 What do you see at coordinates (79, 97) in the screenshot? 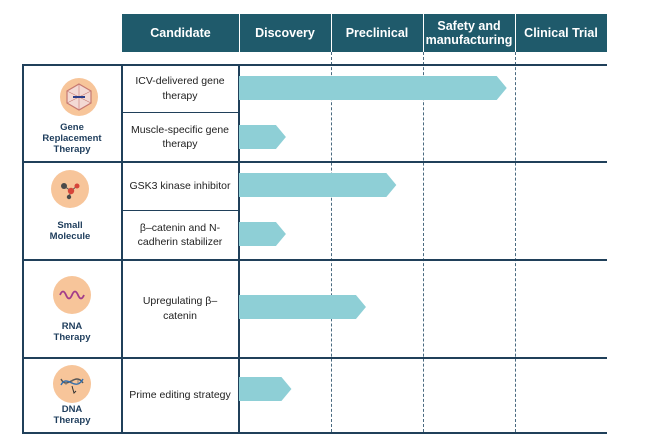
I see `virus-capsid-icon` at bounding box center [79, 97].